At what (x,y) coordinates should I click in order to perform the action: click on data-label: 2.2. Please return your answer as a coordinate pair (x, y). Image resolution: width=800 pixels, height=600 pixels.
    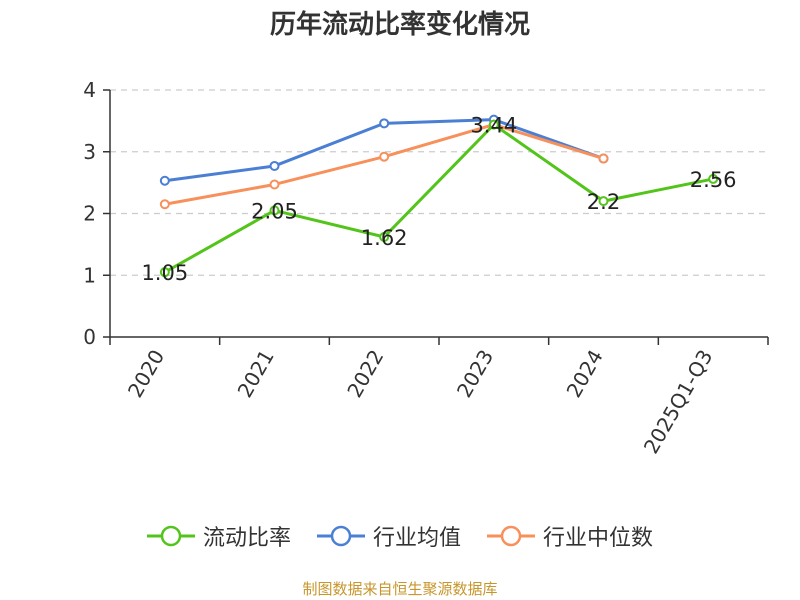
    Looking at the image, I should click on (603, 202).